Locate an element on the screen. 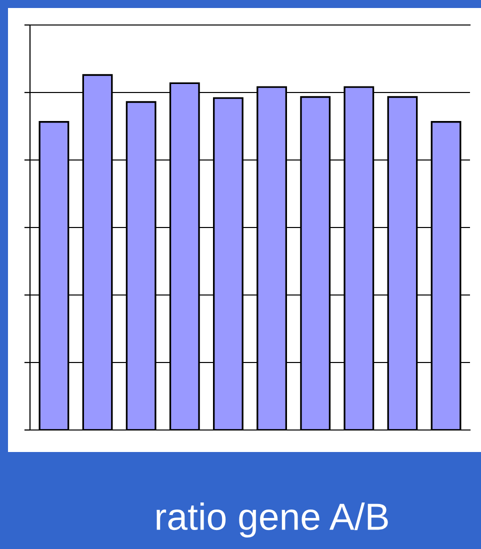 The image size is (481, 549). x-axis-title: ratio gene A/B is located at coordinates (272, 520).